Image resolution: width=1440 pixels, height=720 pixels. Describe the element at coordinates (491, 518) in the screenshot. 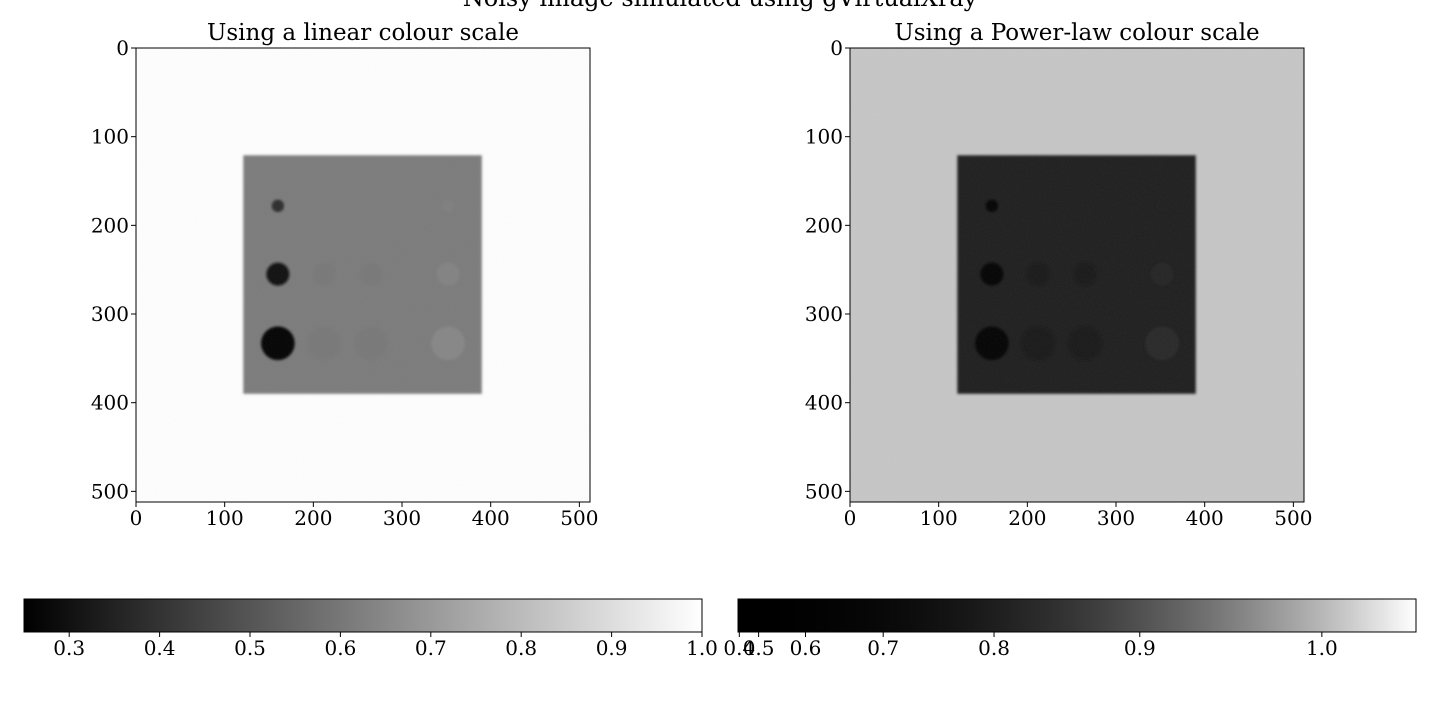

I see `panel-1-xtick-label-400: 400` at that location.